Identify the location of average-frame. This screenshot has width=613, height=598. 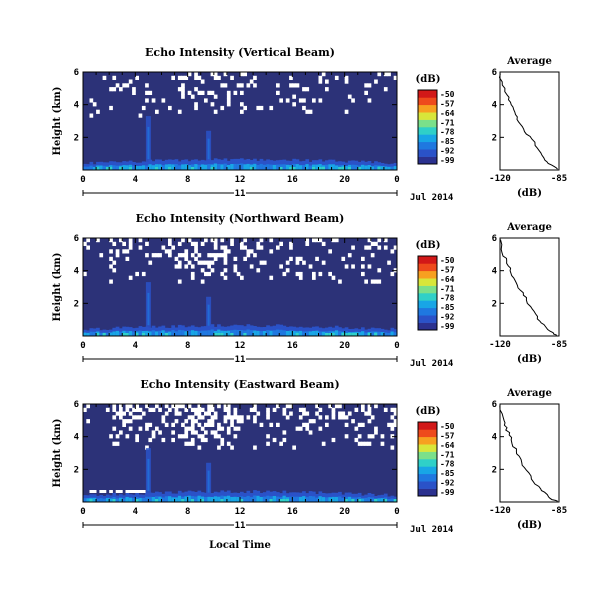
(529, 287).